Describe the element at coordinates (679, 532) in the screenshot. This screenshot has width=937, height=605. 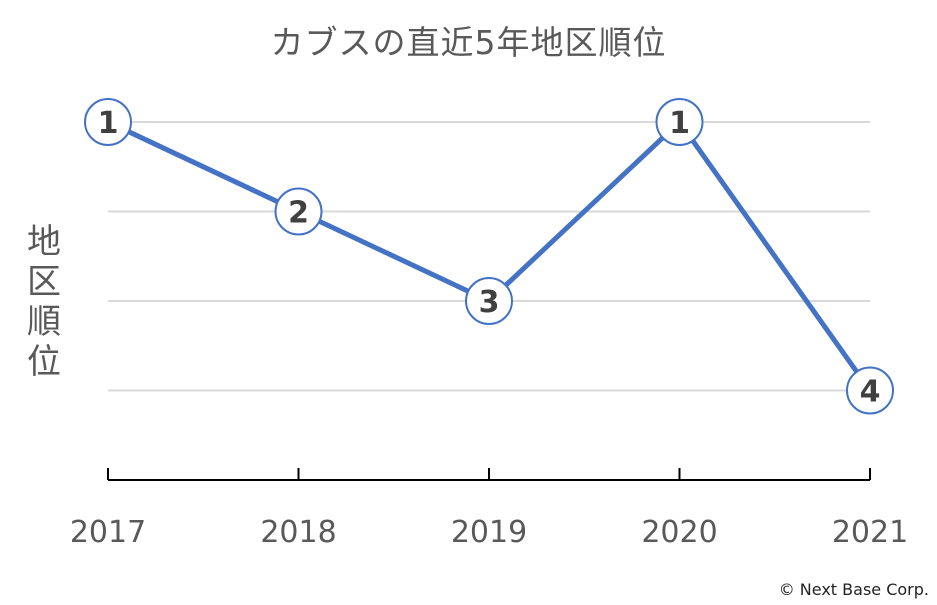
I see `x-tick-label: 2020` at that location.